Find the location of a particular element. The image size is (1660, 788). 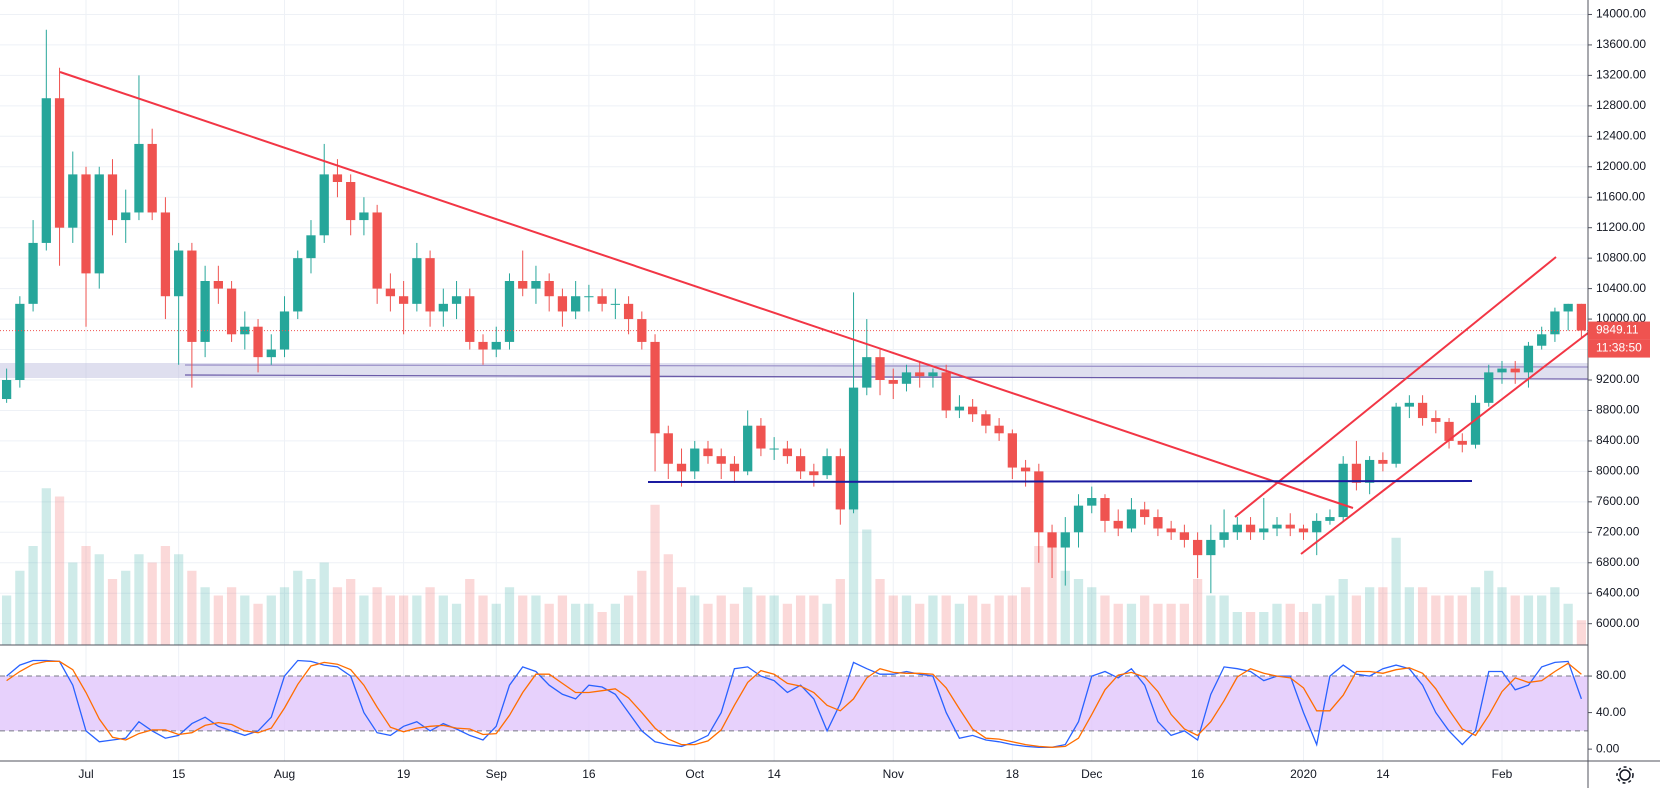

x-tick-label: Feb is located at coordinates (1502, 774).